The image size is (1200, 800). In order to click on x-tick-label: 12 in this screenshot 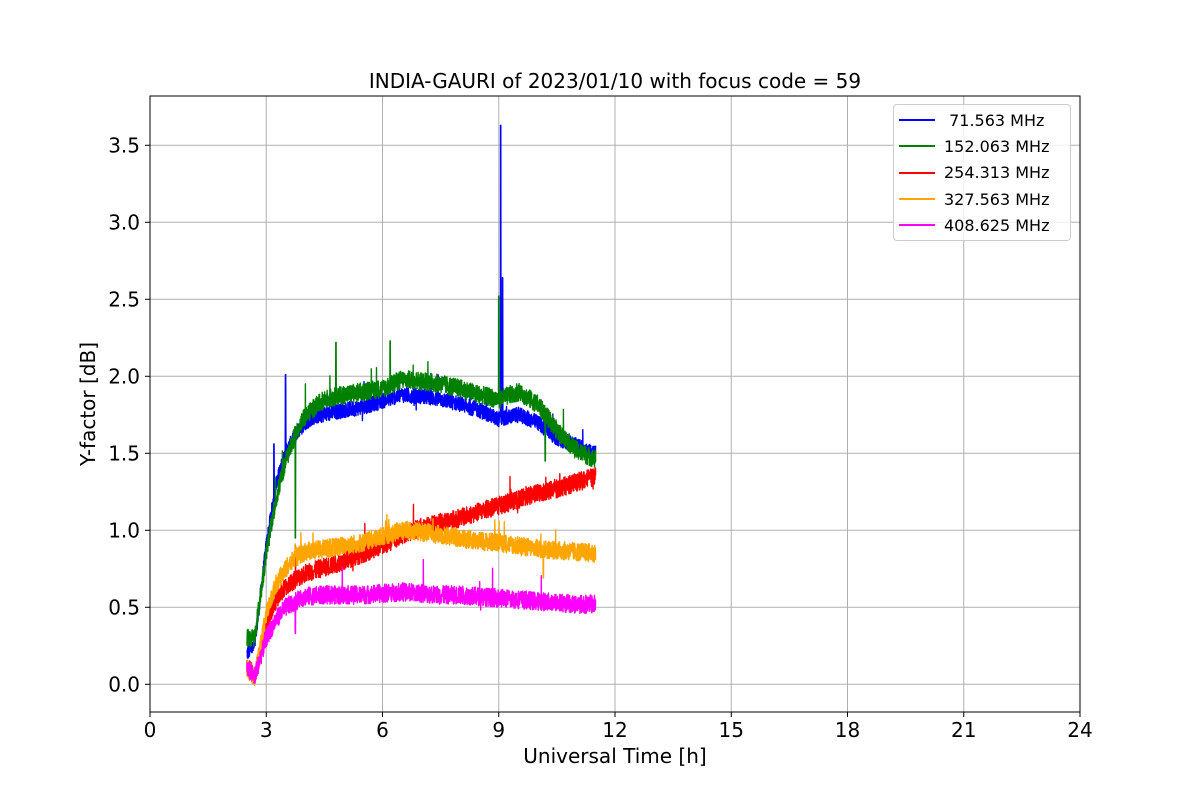, I will do `click(614, 730)`.